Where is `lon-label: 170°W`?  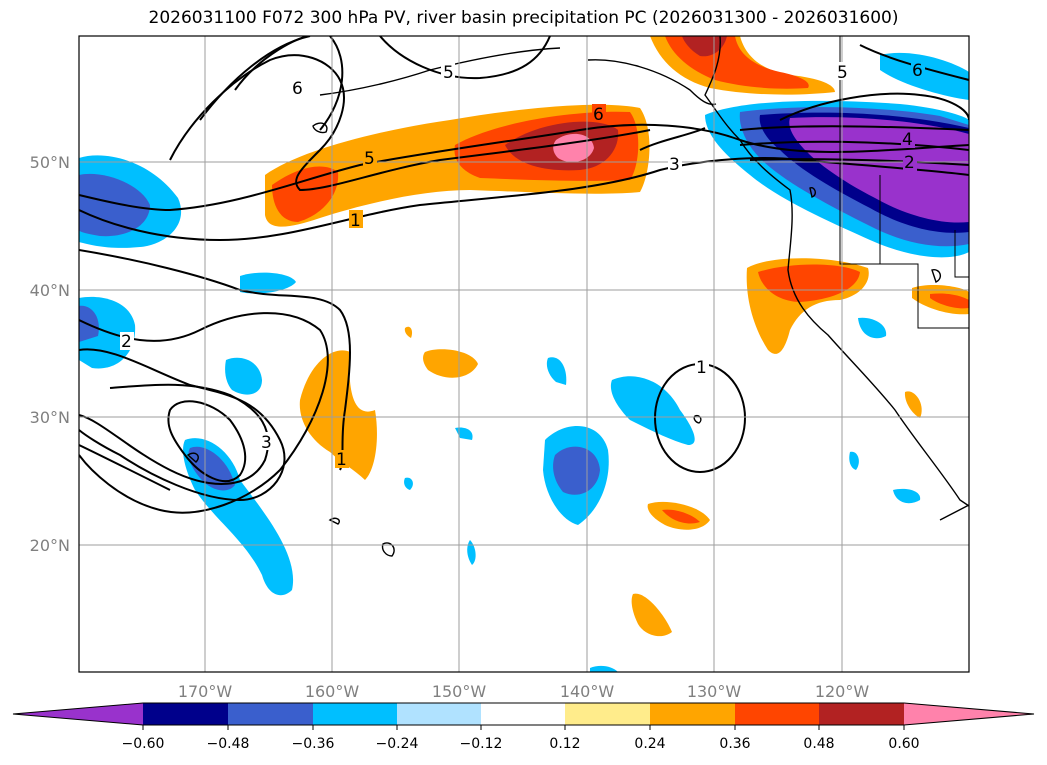 lon-label: 170°W is located at coordinates (205, 691).